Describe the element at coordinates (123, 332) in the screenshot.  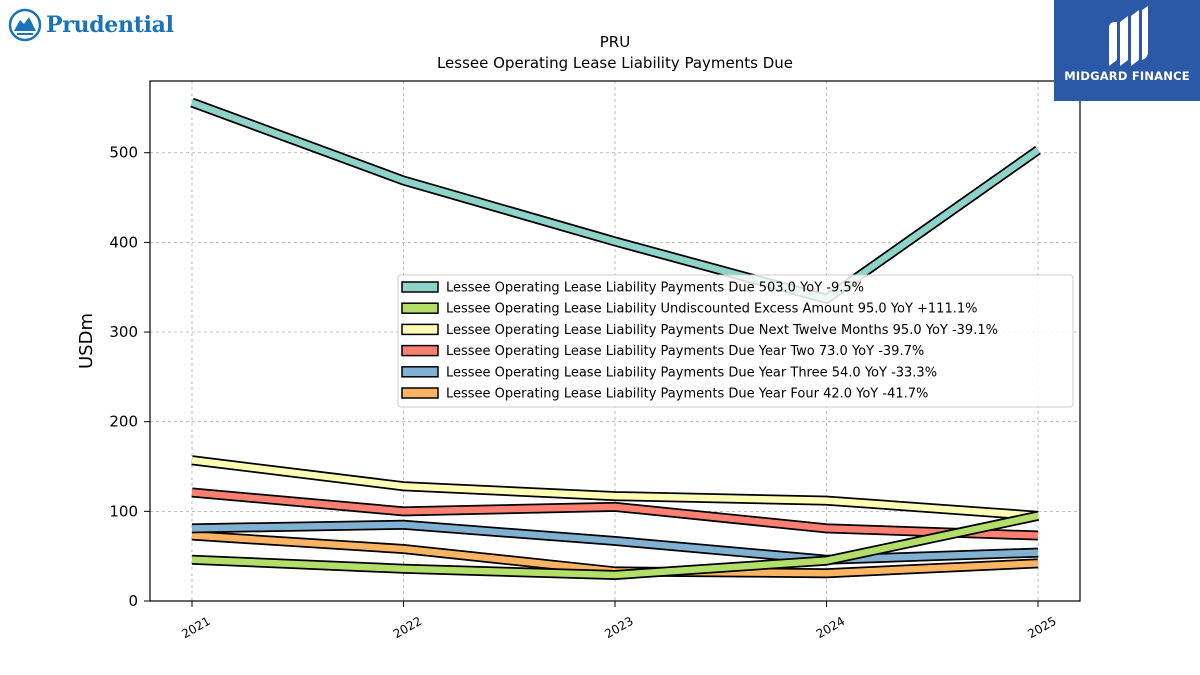
I see `y-tick-label: 300` at that location.